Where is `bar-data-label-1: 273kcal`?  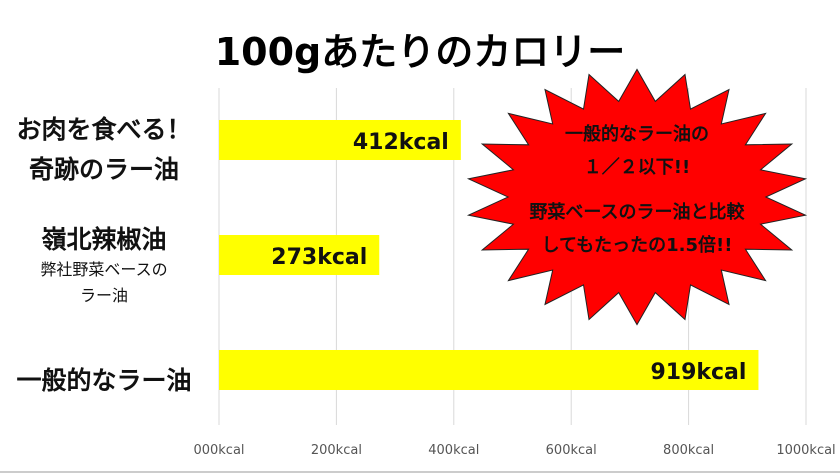 bar-data-label-1: 273kcal is located at coordinates (319, 257).